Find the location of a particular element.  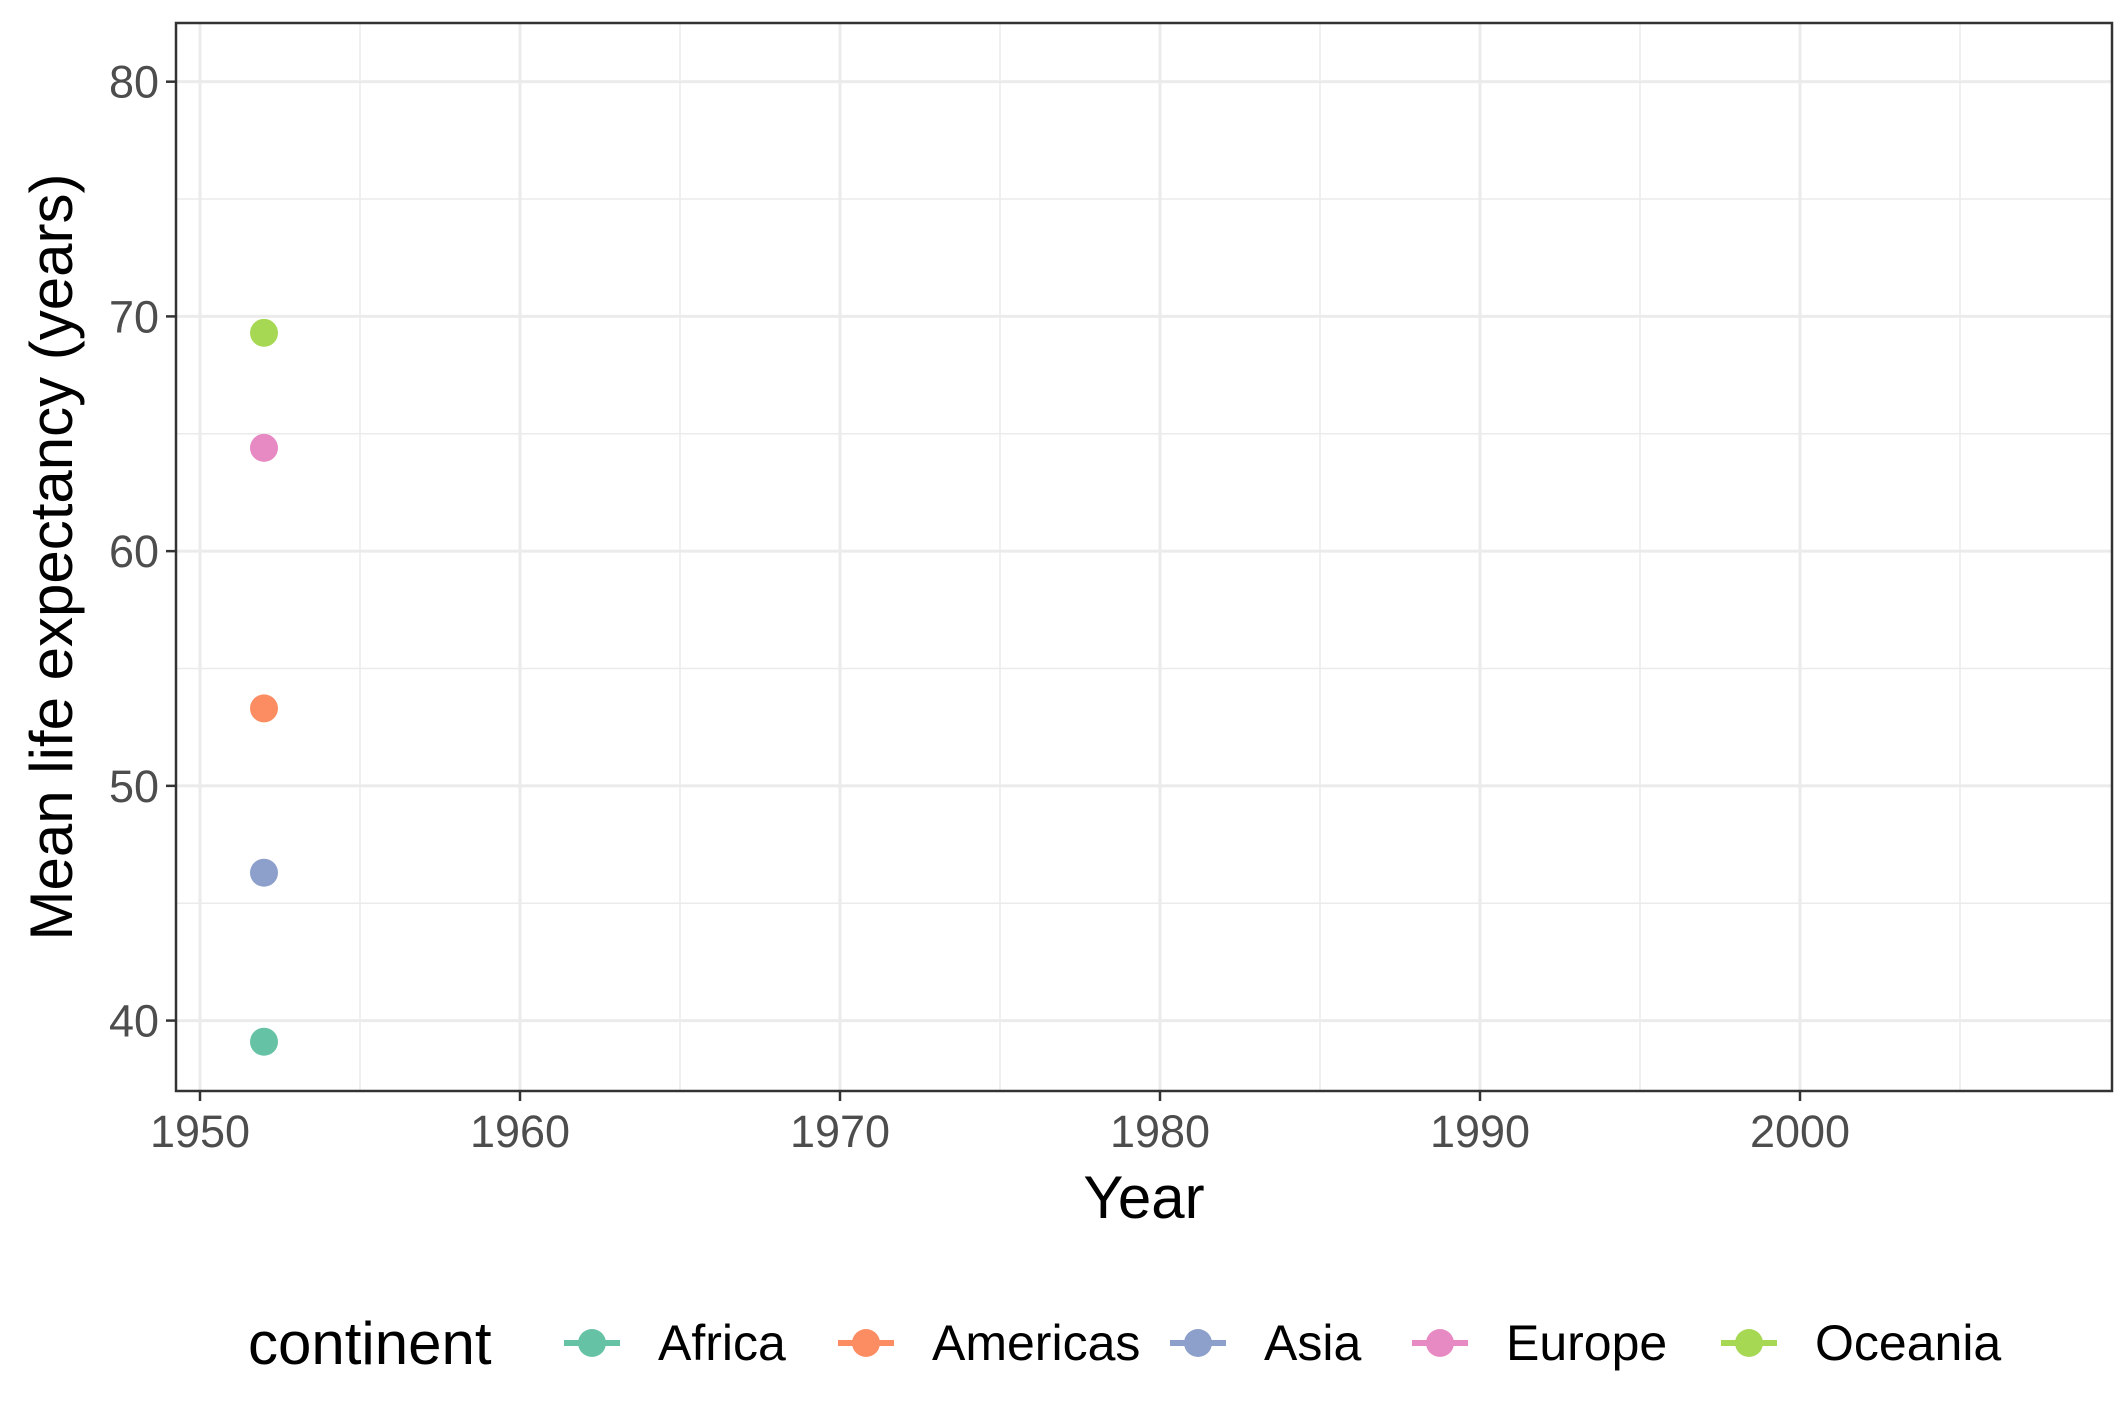

data-point-americas is located at coordinates (264, 708).